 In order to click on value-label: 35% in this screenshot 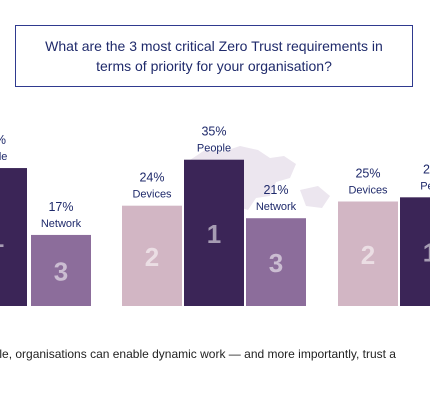, I will do `click(213, 132)`.